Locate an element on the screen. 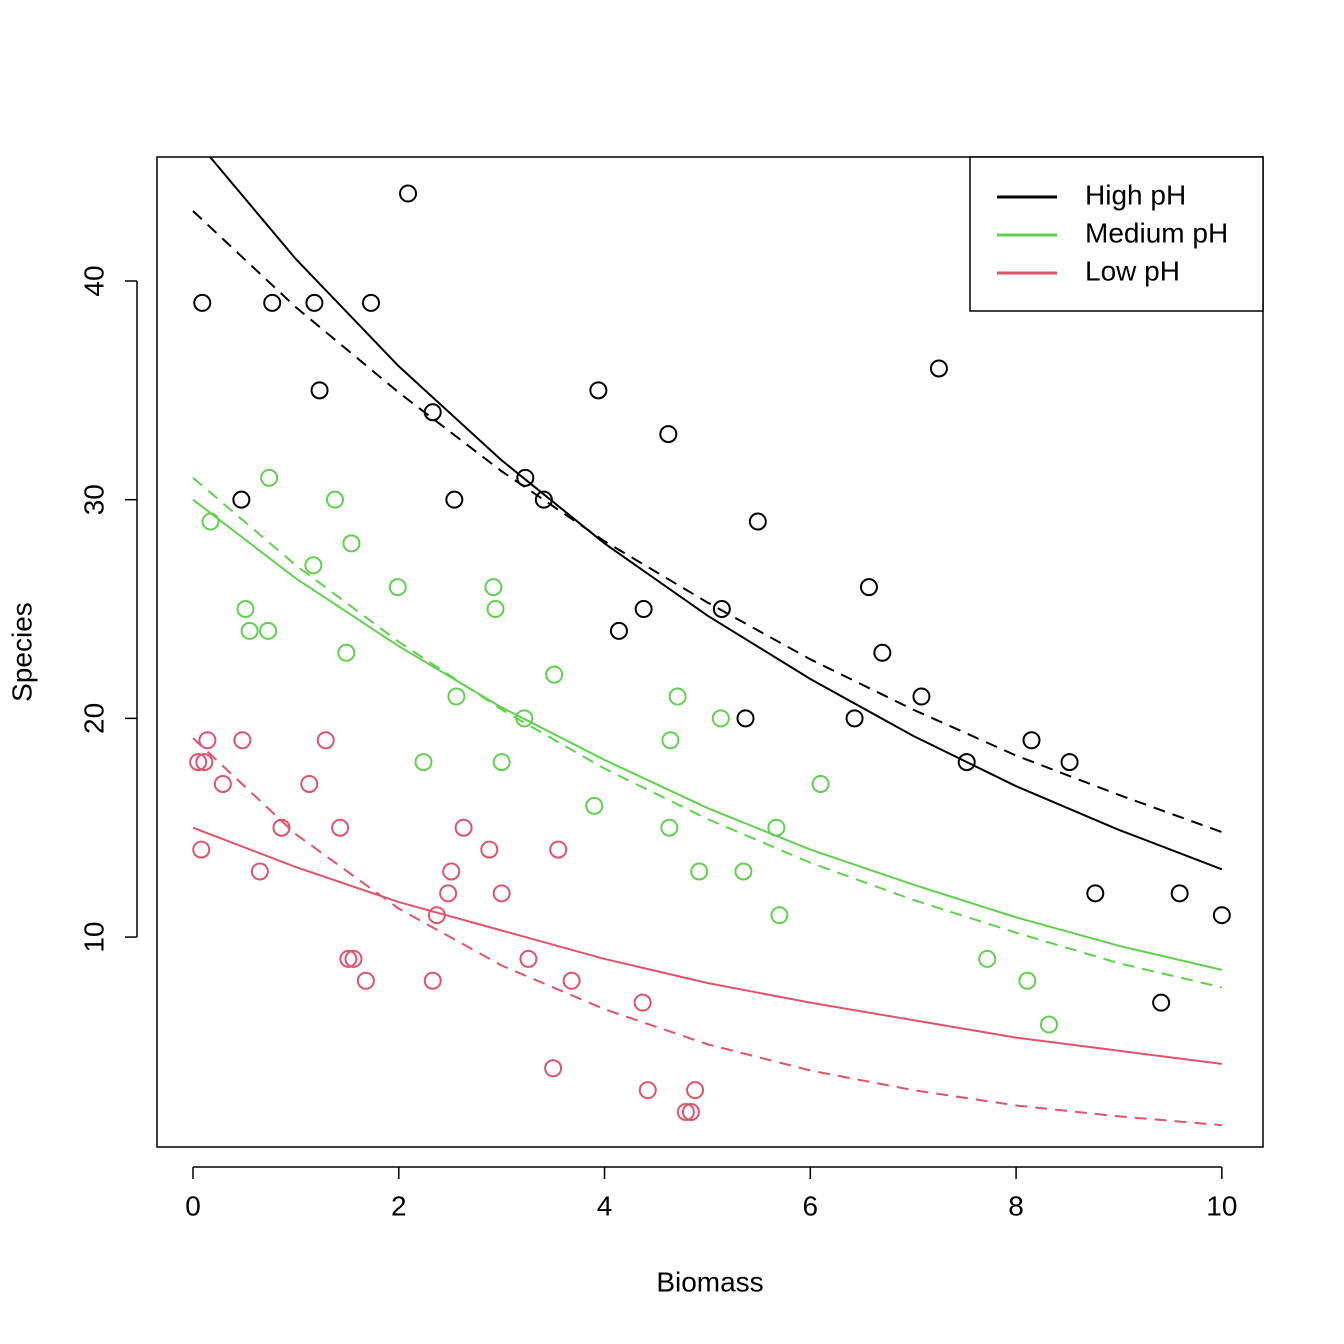 This screenshot has height=1344, width=1344. y-tick-label: 10 is located at coordinates (93, 936).